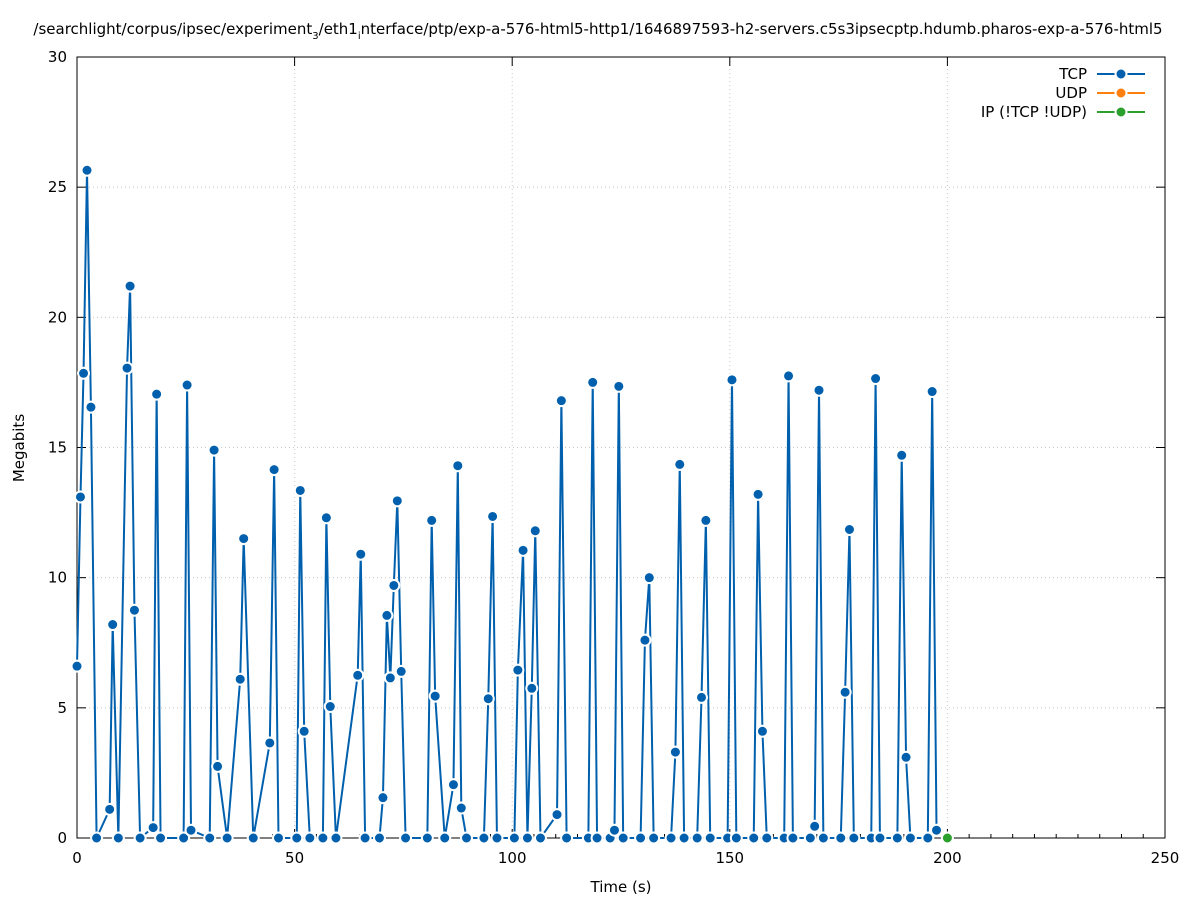 This screenshot has width=1197, height=900. What do you see at coordinates (621, 887) in the screenshot?
I see `x-axis-label: Time (s)` at bounding box center [621, 887].